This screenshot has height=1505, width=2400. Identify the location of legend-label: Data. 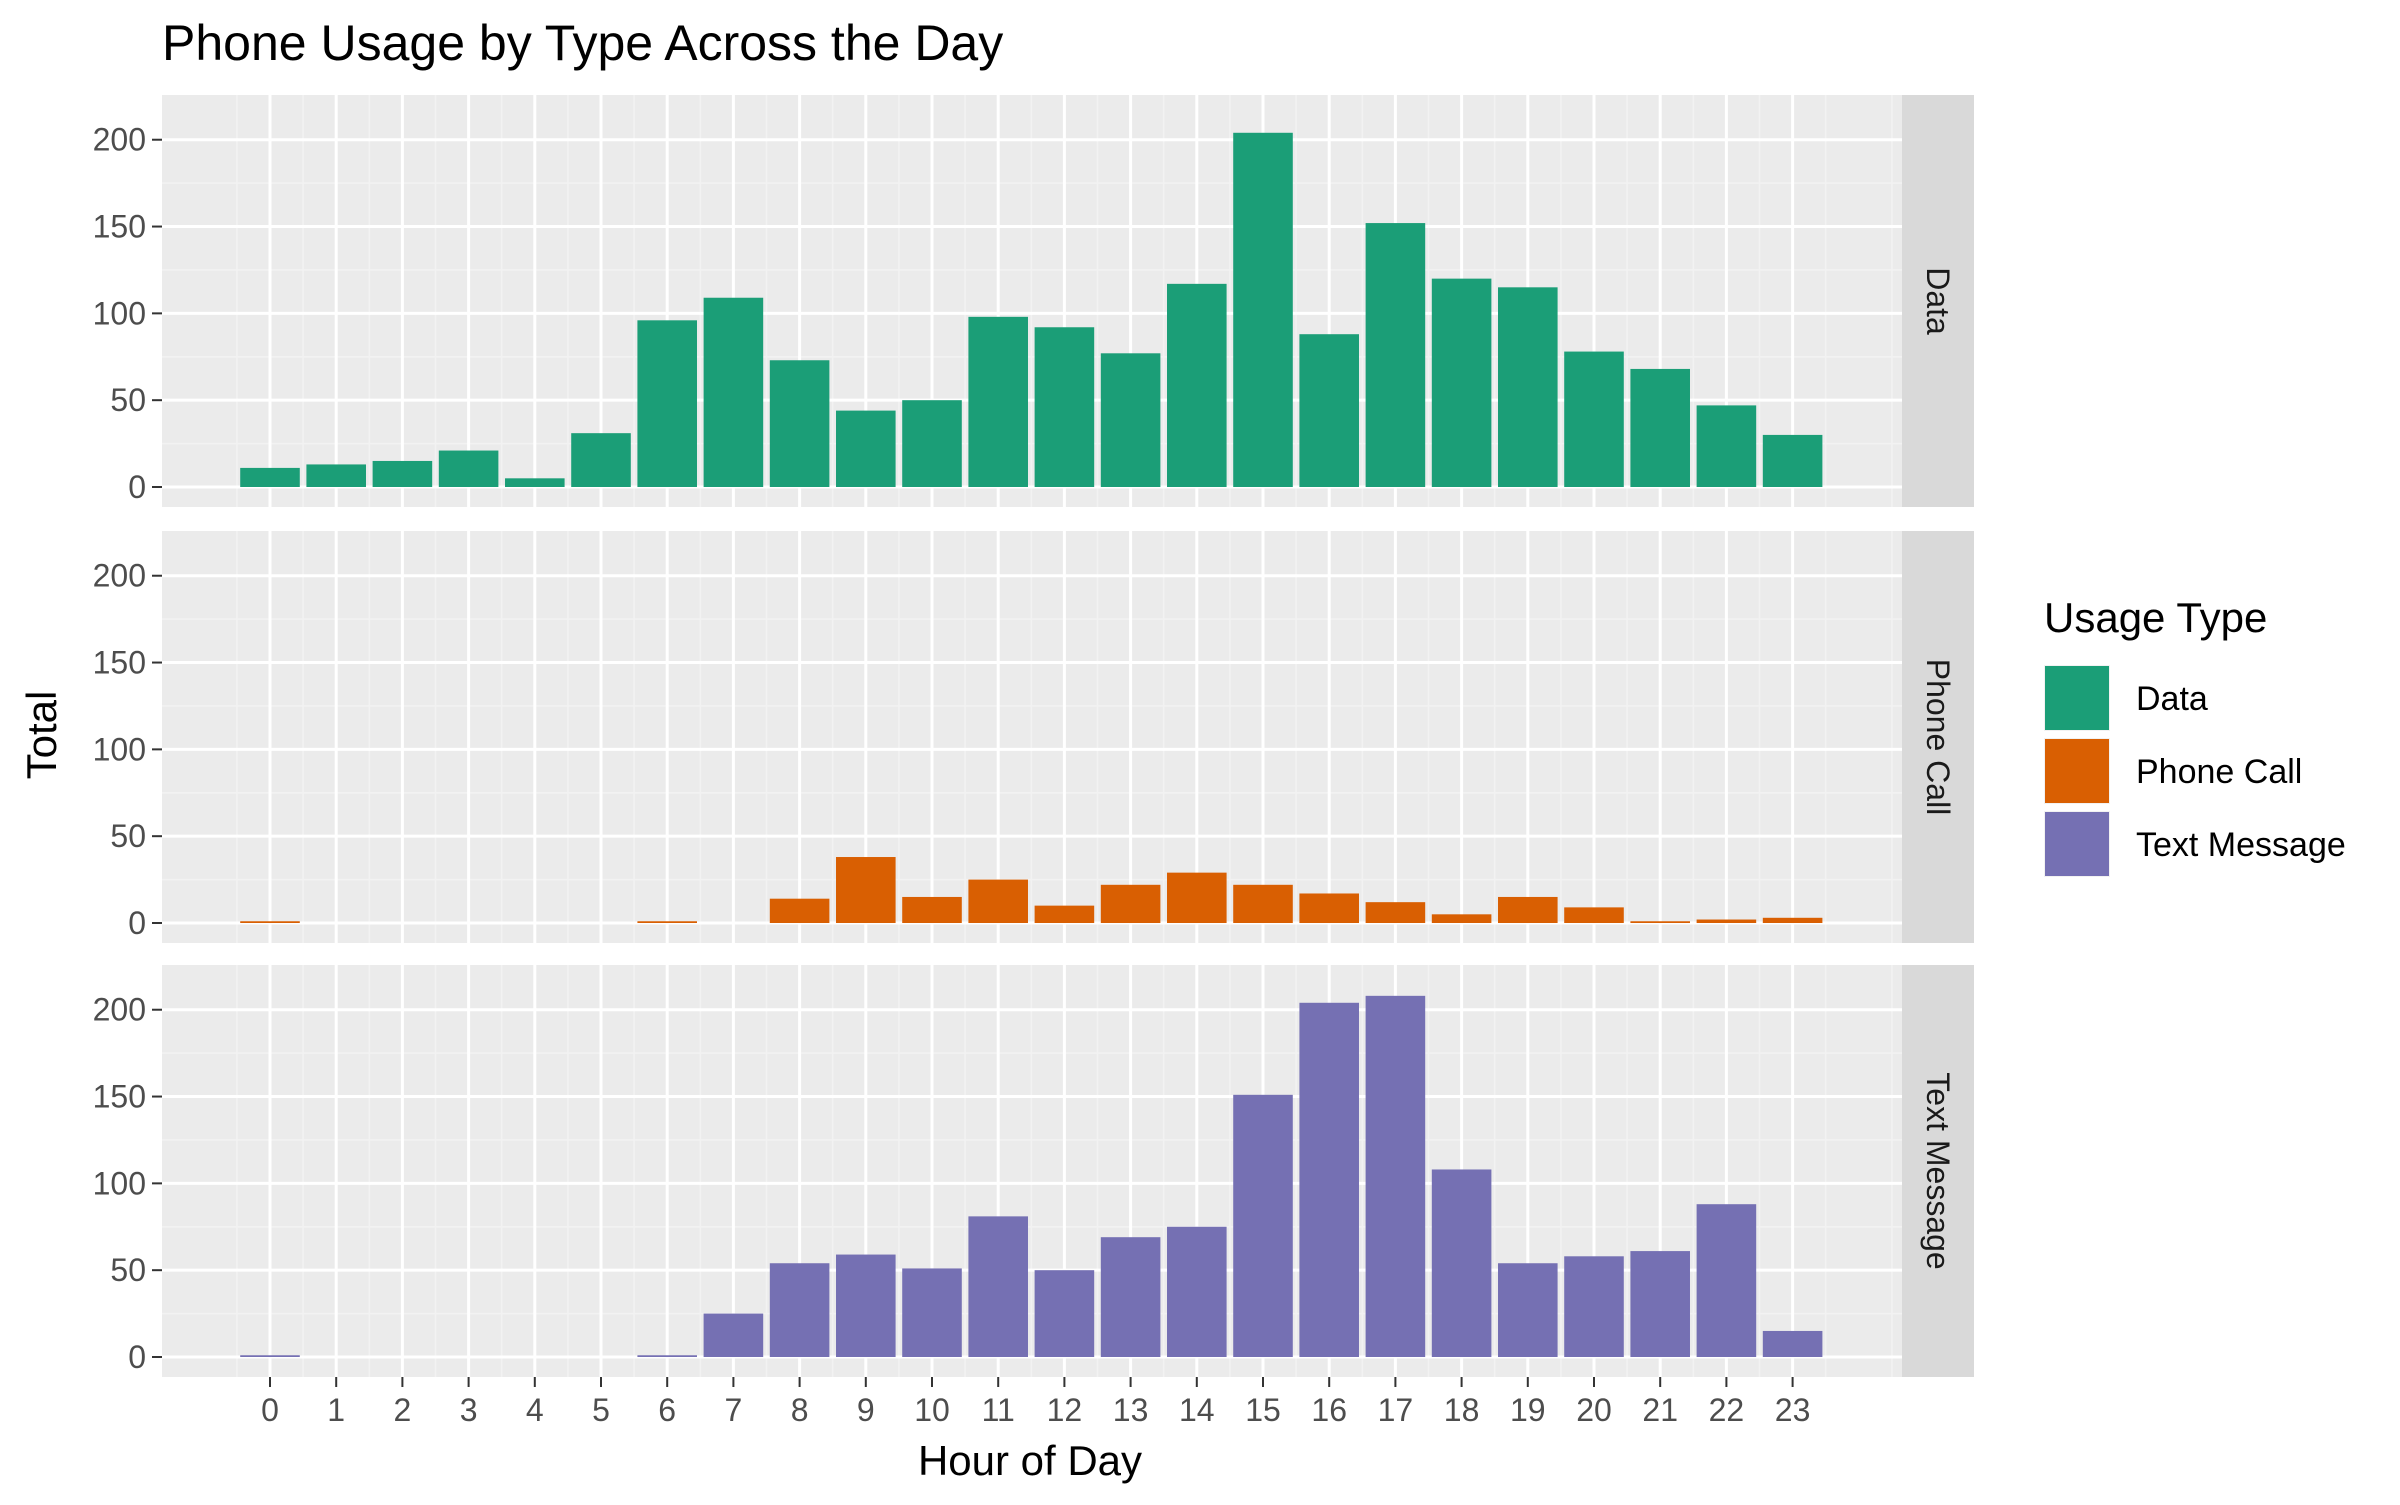
(2172, 699).